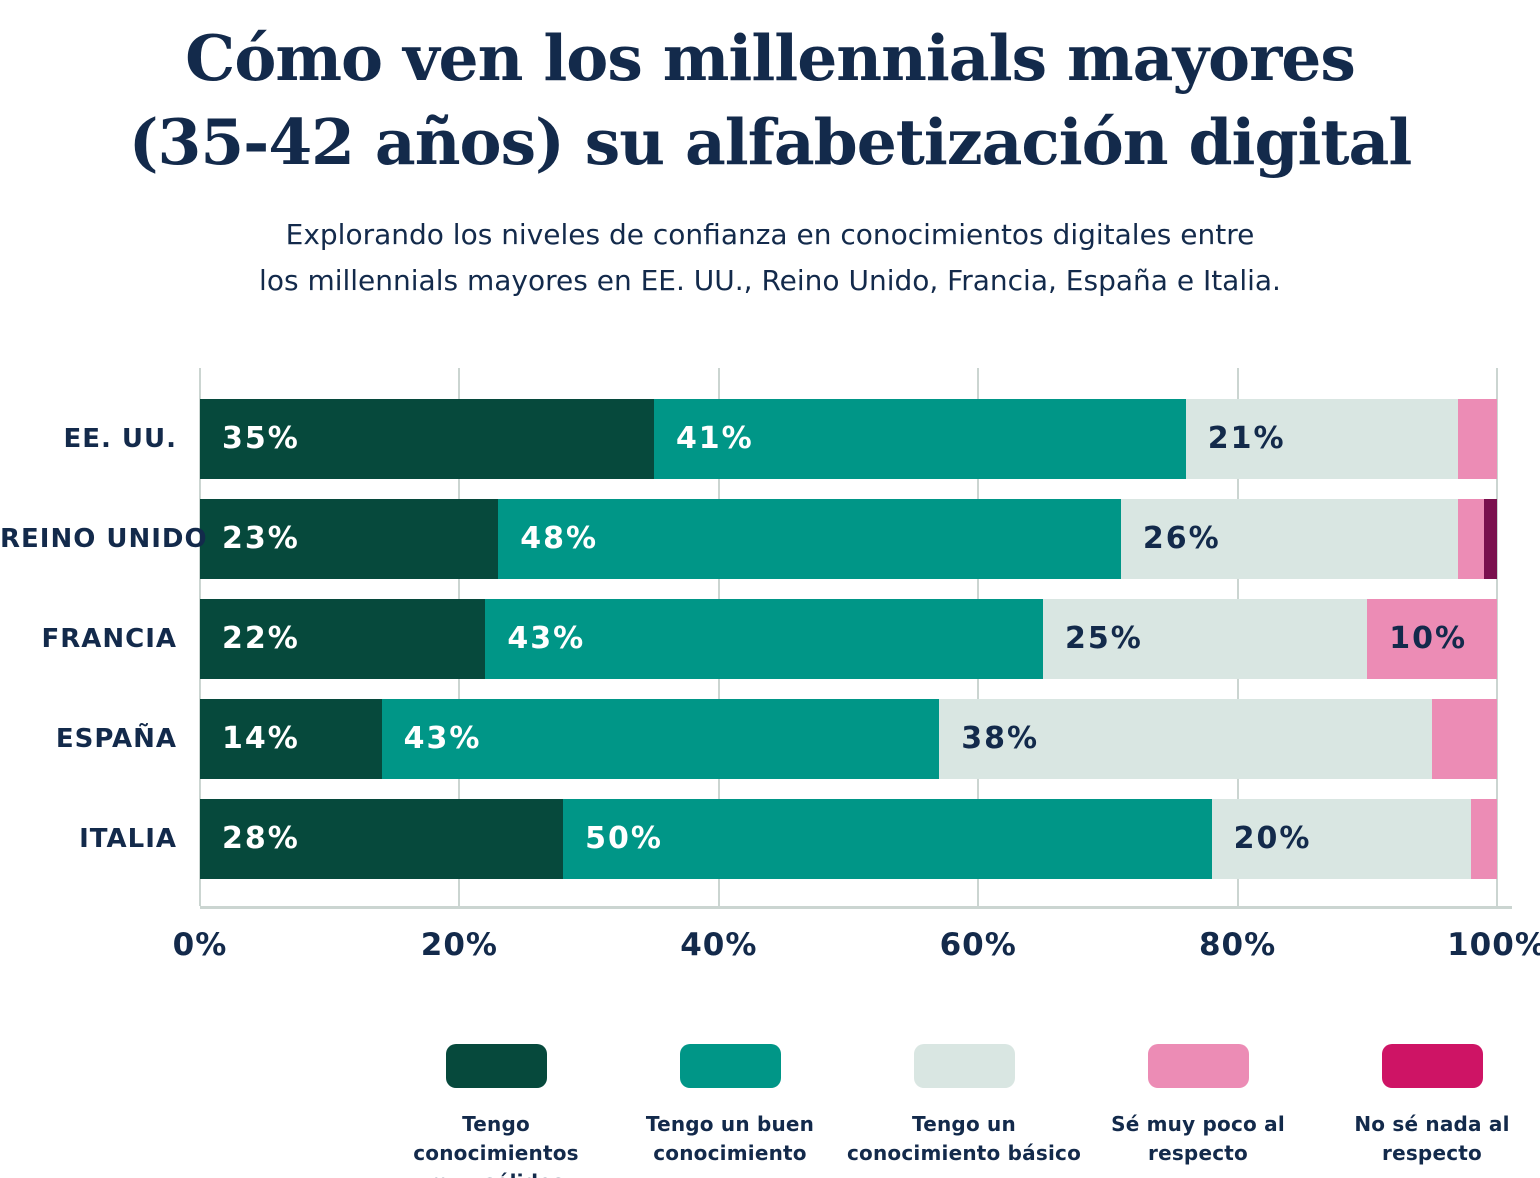 The width and height of the screenshot is (1540, 1178). I want to click on bar-segment: 35%, so click(427, 439).